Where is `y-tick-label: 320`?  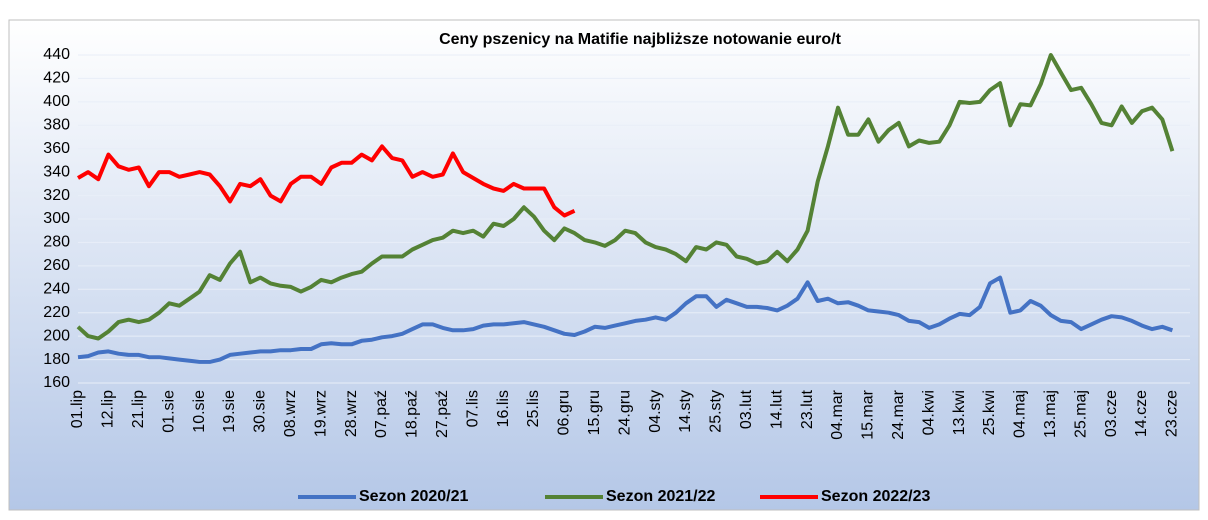
y-tick-label: 320 is located at coordinates (56, 195).